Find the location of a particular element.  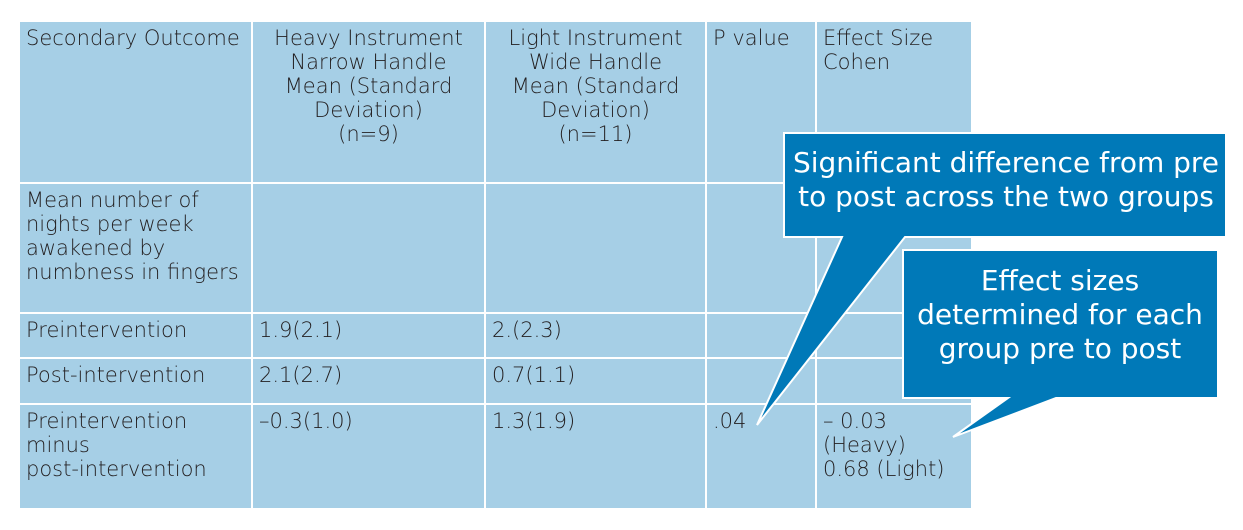

light-value is located at coordinates (595, 248).